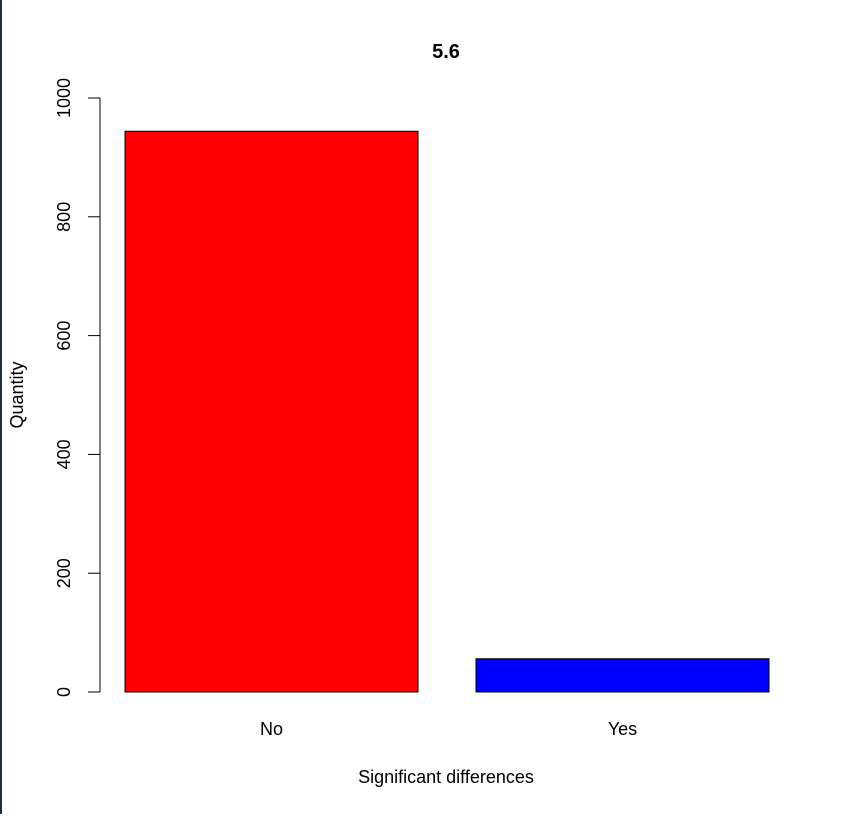 This screenshot has height=819, width=844. Describe the element at coordinates (448, 729) in the screenshot. I see `x-tick-labels: No Yes` at that location.